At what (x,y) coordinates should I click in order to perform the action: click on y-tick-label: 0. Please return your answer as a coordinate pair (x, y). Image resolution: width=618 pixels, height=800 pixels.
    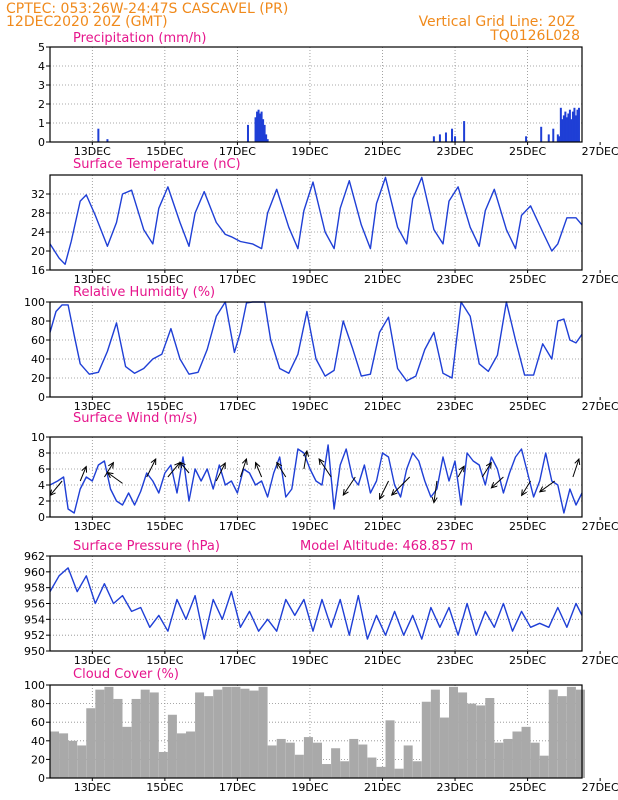
    Looking at the image, I should click on (41, 778).